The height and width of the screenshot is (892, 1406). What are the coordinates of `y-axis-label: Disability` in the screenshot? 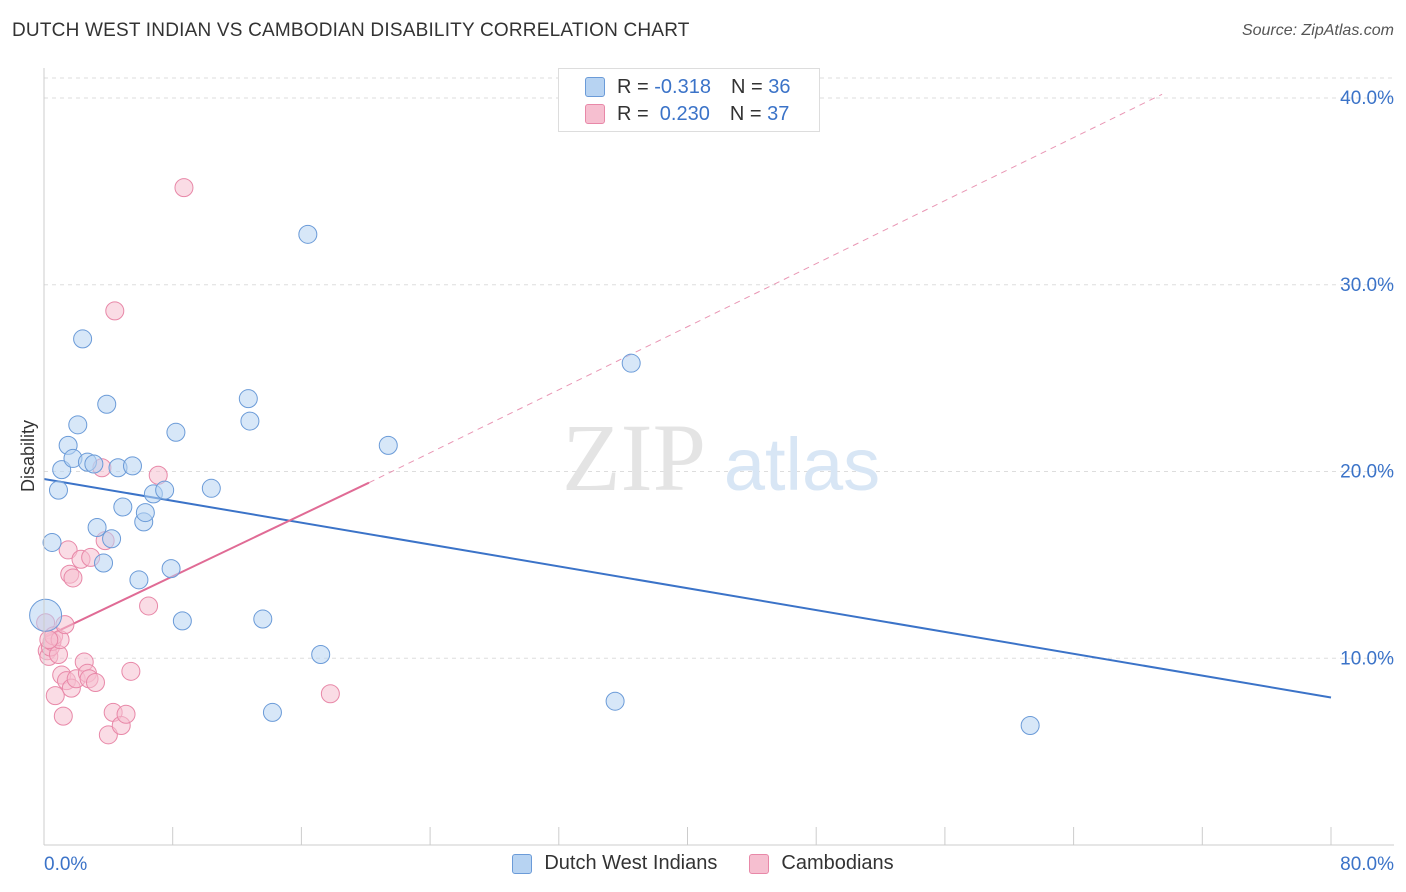 It's located at (28, 456).